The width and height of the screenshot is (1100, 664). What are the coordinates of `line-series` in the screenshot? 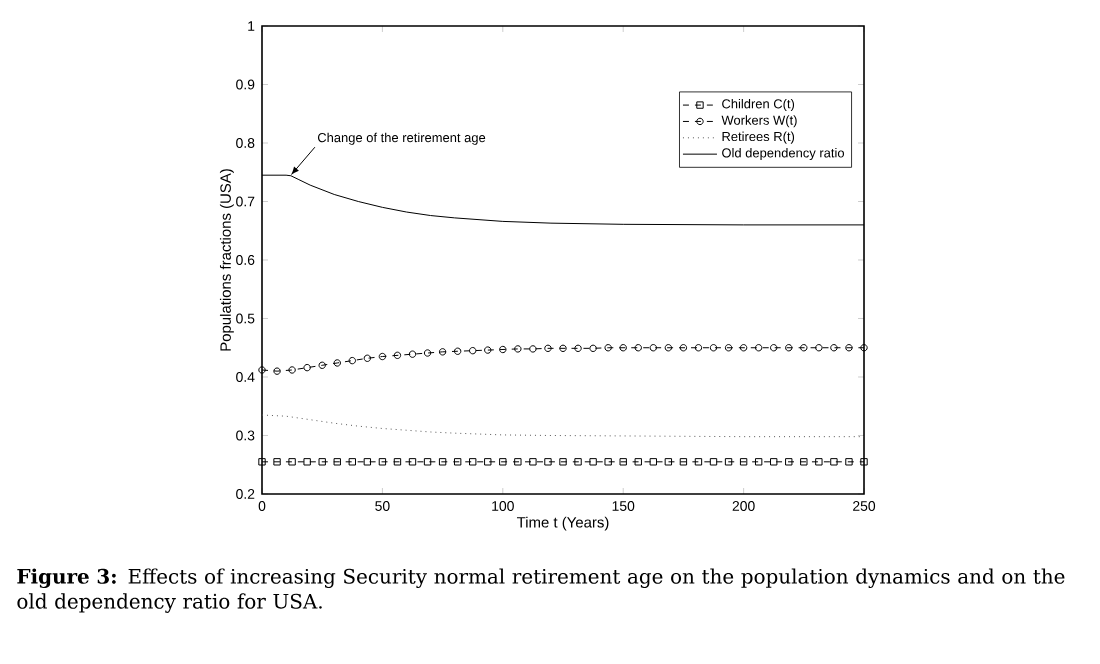 It's located at (563, 426).